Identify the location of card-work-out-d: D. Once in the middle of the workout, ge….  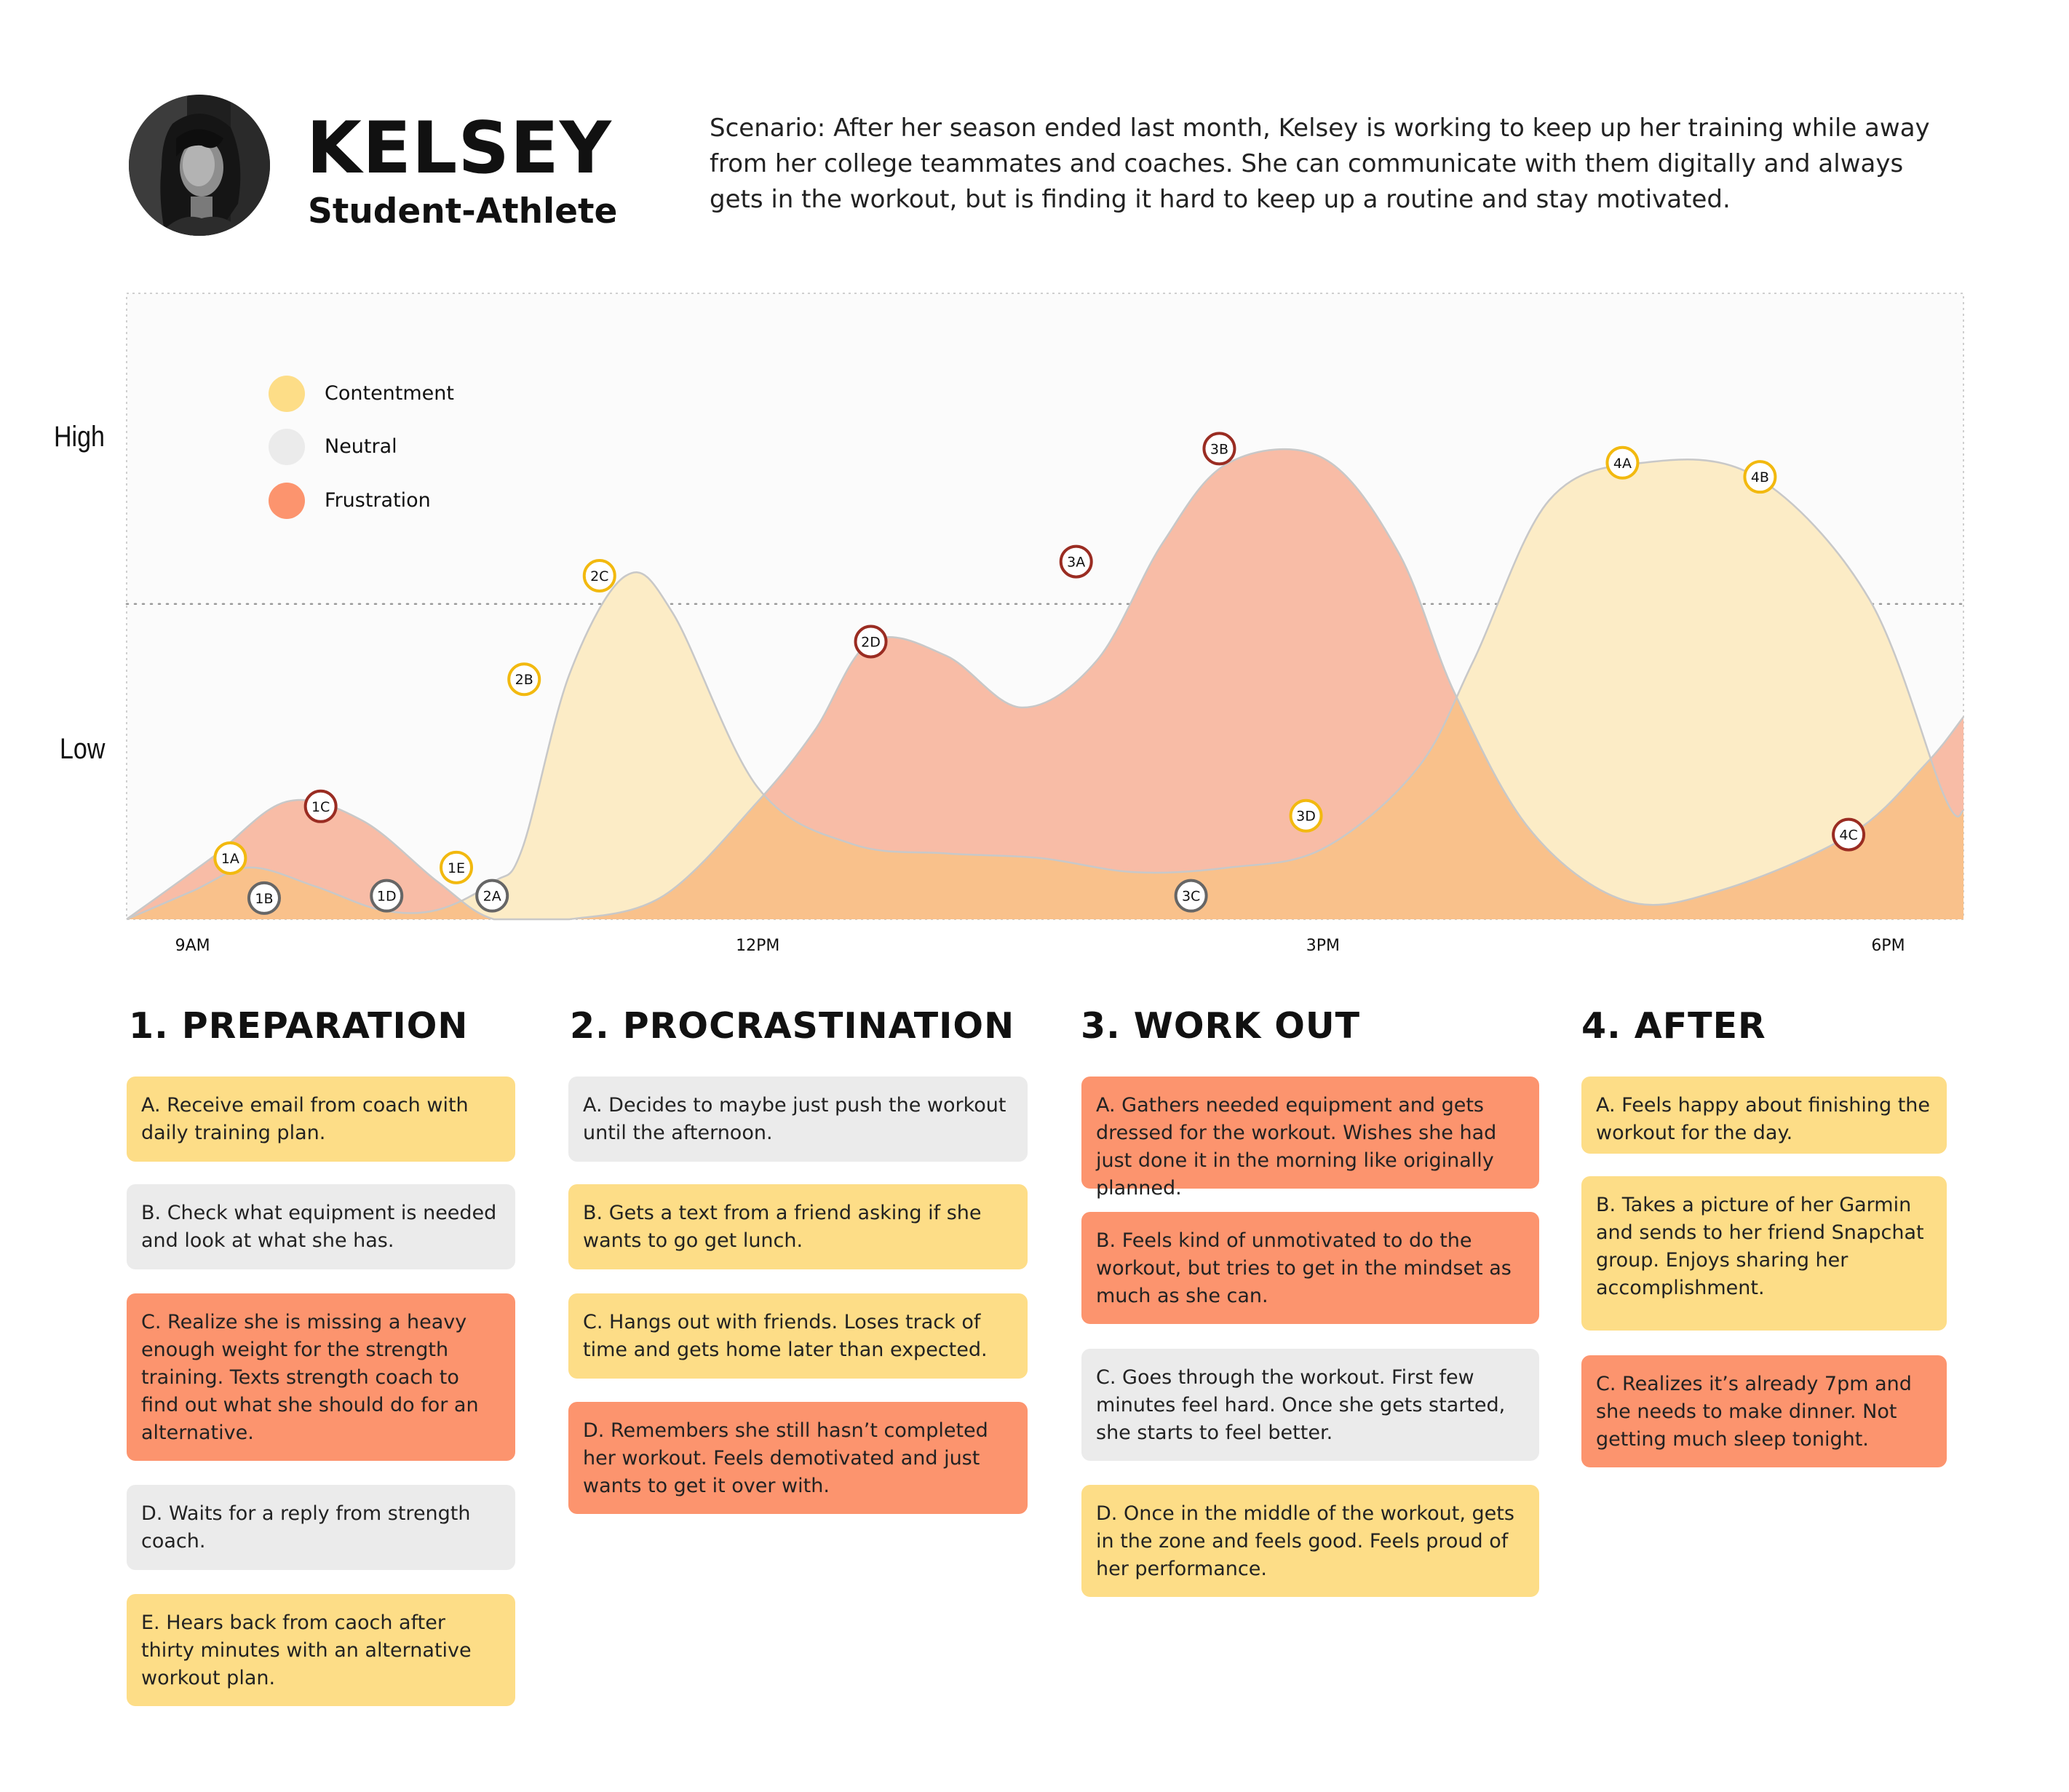
(1310, 1541).